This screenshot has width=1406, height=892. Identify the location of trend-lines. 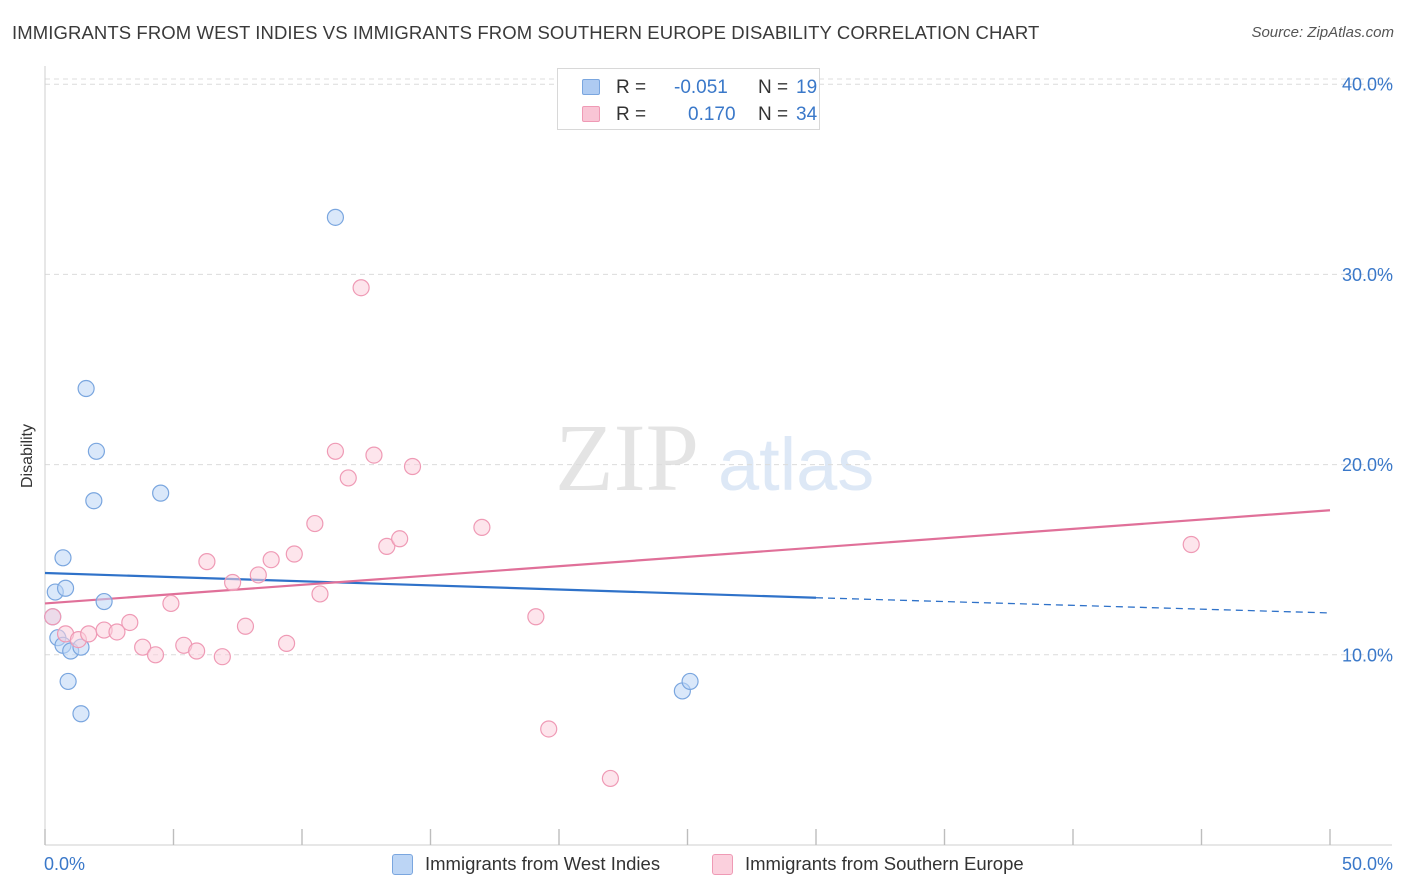
(687, 561).